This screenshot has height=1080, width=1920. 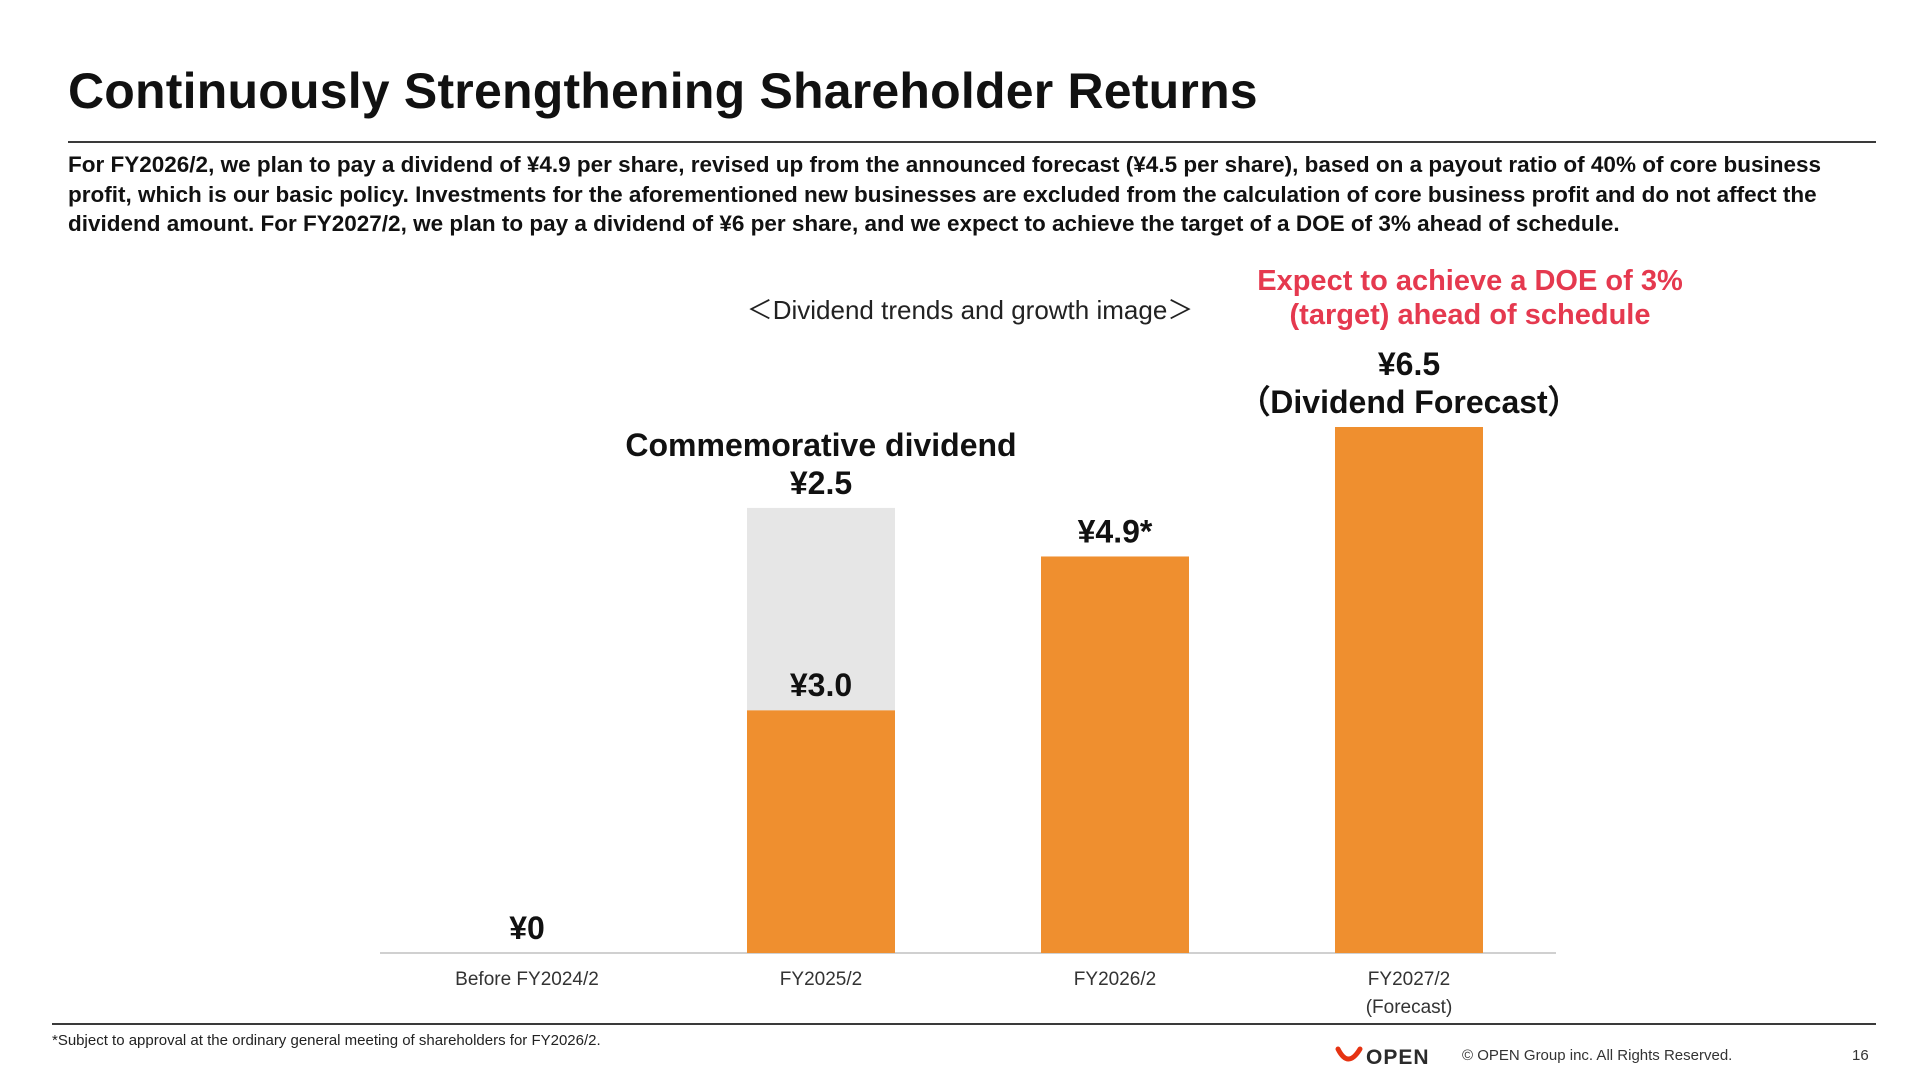 What do you see at coordinates (821, 483) in the screenshot?
I see `data-label: ¥2.5` at bounding box center [821, 483].